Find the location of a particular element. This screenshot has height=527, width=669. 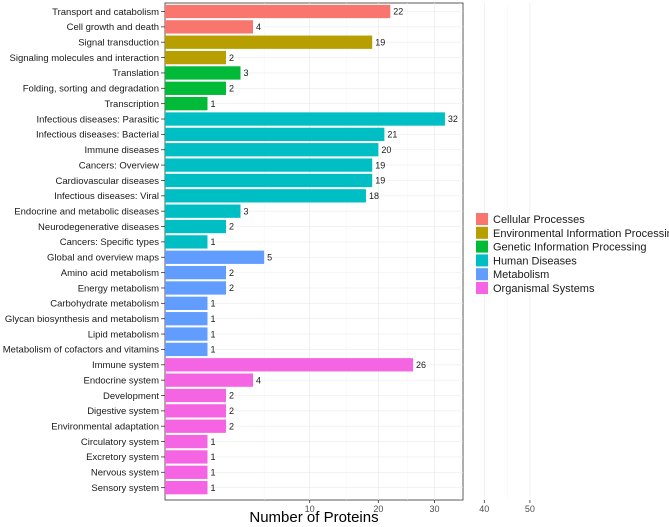

category-label: Transport and catabolism is located at coordinates (105, 12).